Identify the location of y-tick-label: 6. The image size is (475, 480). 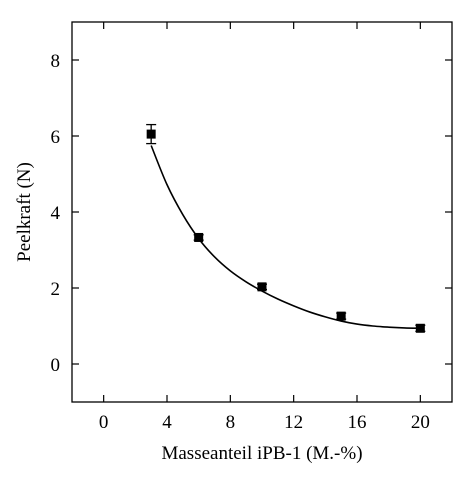
(56, 137).